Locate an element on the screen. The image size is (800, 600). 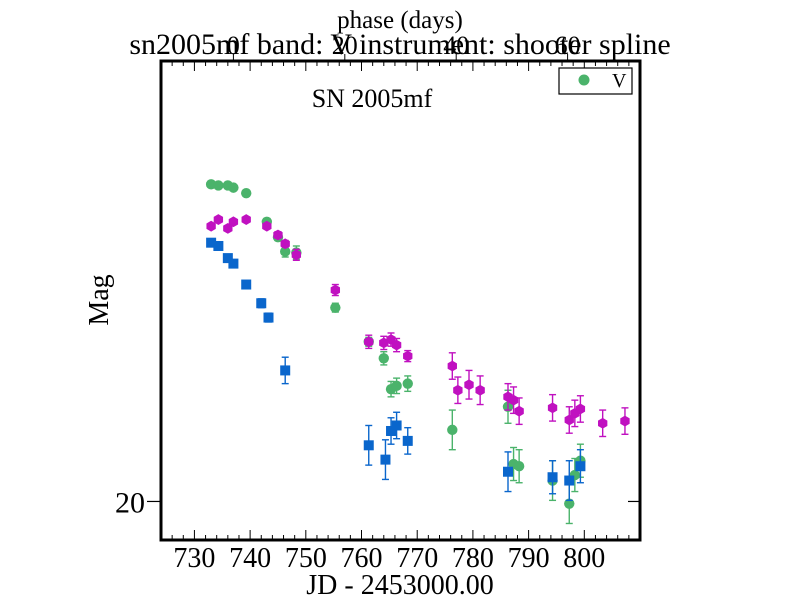
legend-label-v: V is located at coordinates (619, 81).